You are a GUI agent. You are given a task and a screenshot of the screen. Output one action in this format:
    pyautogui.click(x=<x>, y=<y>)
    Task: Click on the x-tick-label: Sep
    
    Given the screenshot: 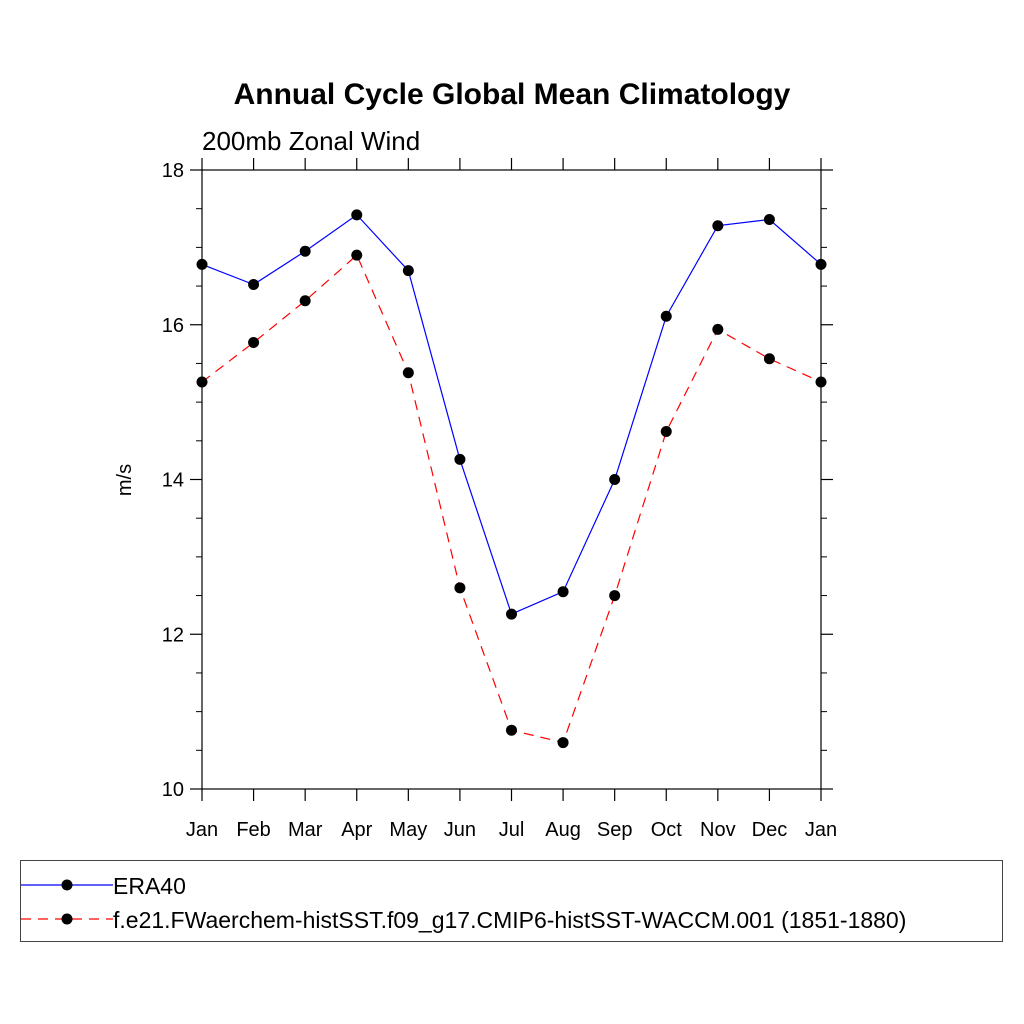 What is the action you would take?
    pyautogui.click(x=615, y=830)
    